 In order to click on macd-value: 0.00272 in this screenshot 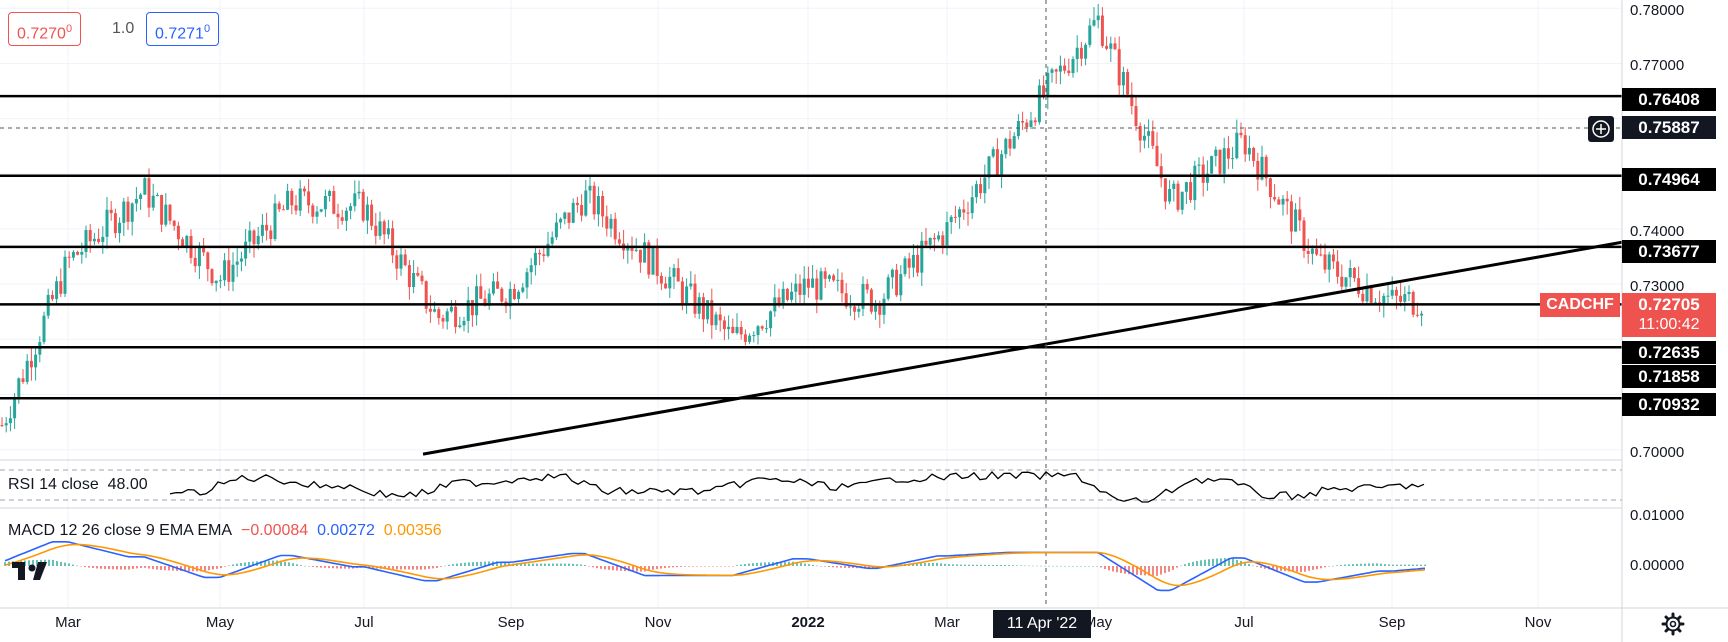, I will do `click(346, 530)`.